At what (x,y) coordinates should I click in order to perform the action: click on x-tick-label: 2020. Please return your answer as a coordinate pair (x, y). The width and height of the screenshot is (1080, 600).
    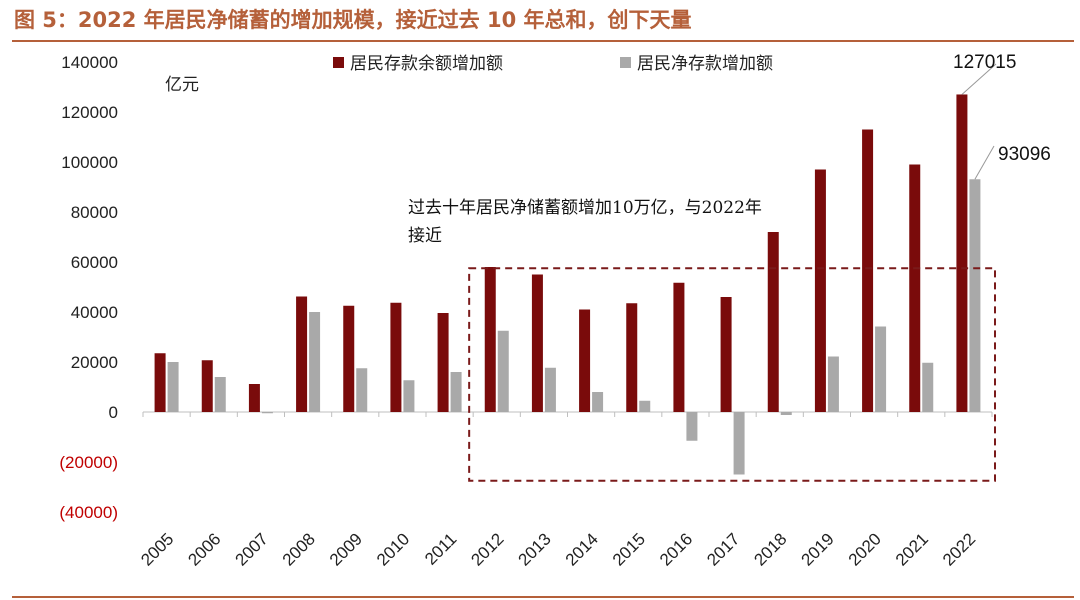
    Looking at the image, I should click on (865, 549).